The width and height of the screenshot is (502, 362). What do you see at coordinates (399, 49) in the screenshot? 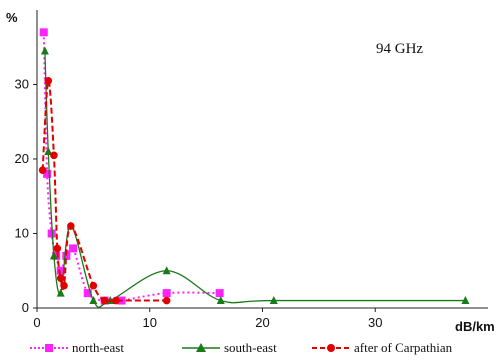
I see `frequency-annotation: 94 GHz` at bounding box center [399, 49].